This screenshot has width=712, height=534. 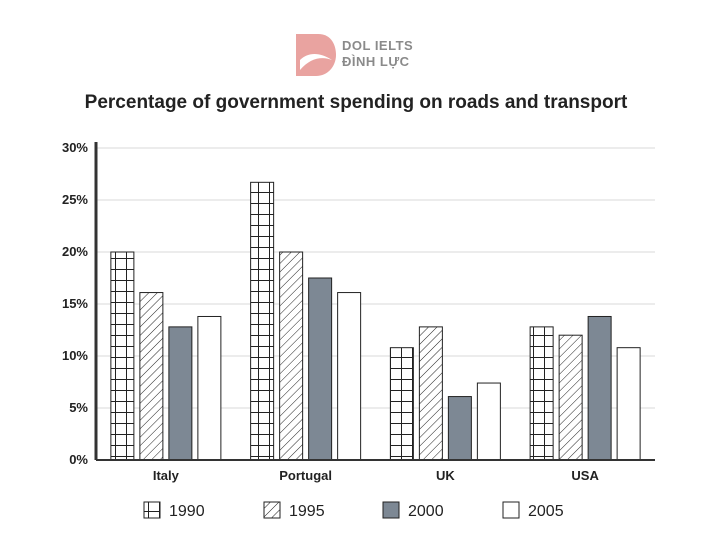 I want to click on legend-swatch-1995, so click(x=272, y=510).